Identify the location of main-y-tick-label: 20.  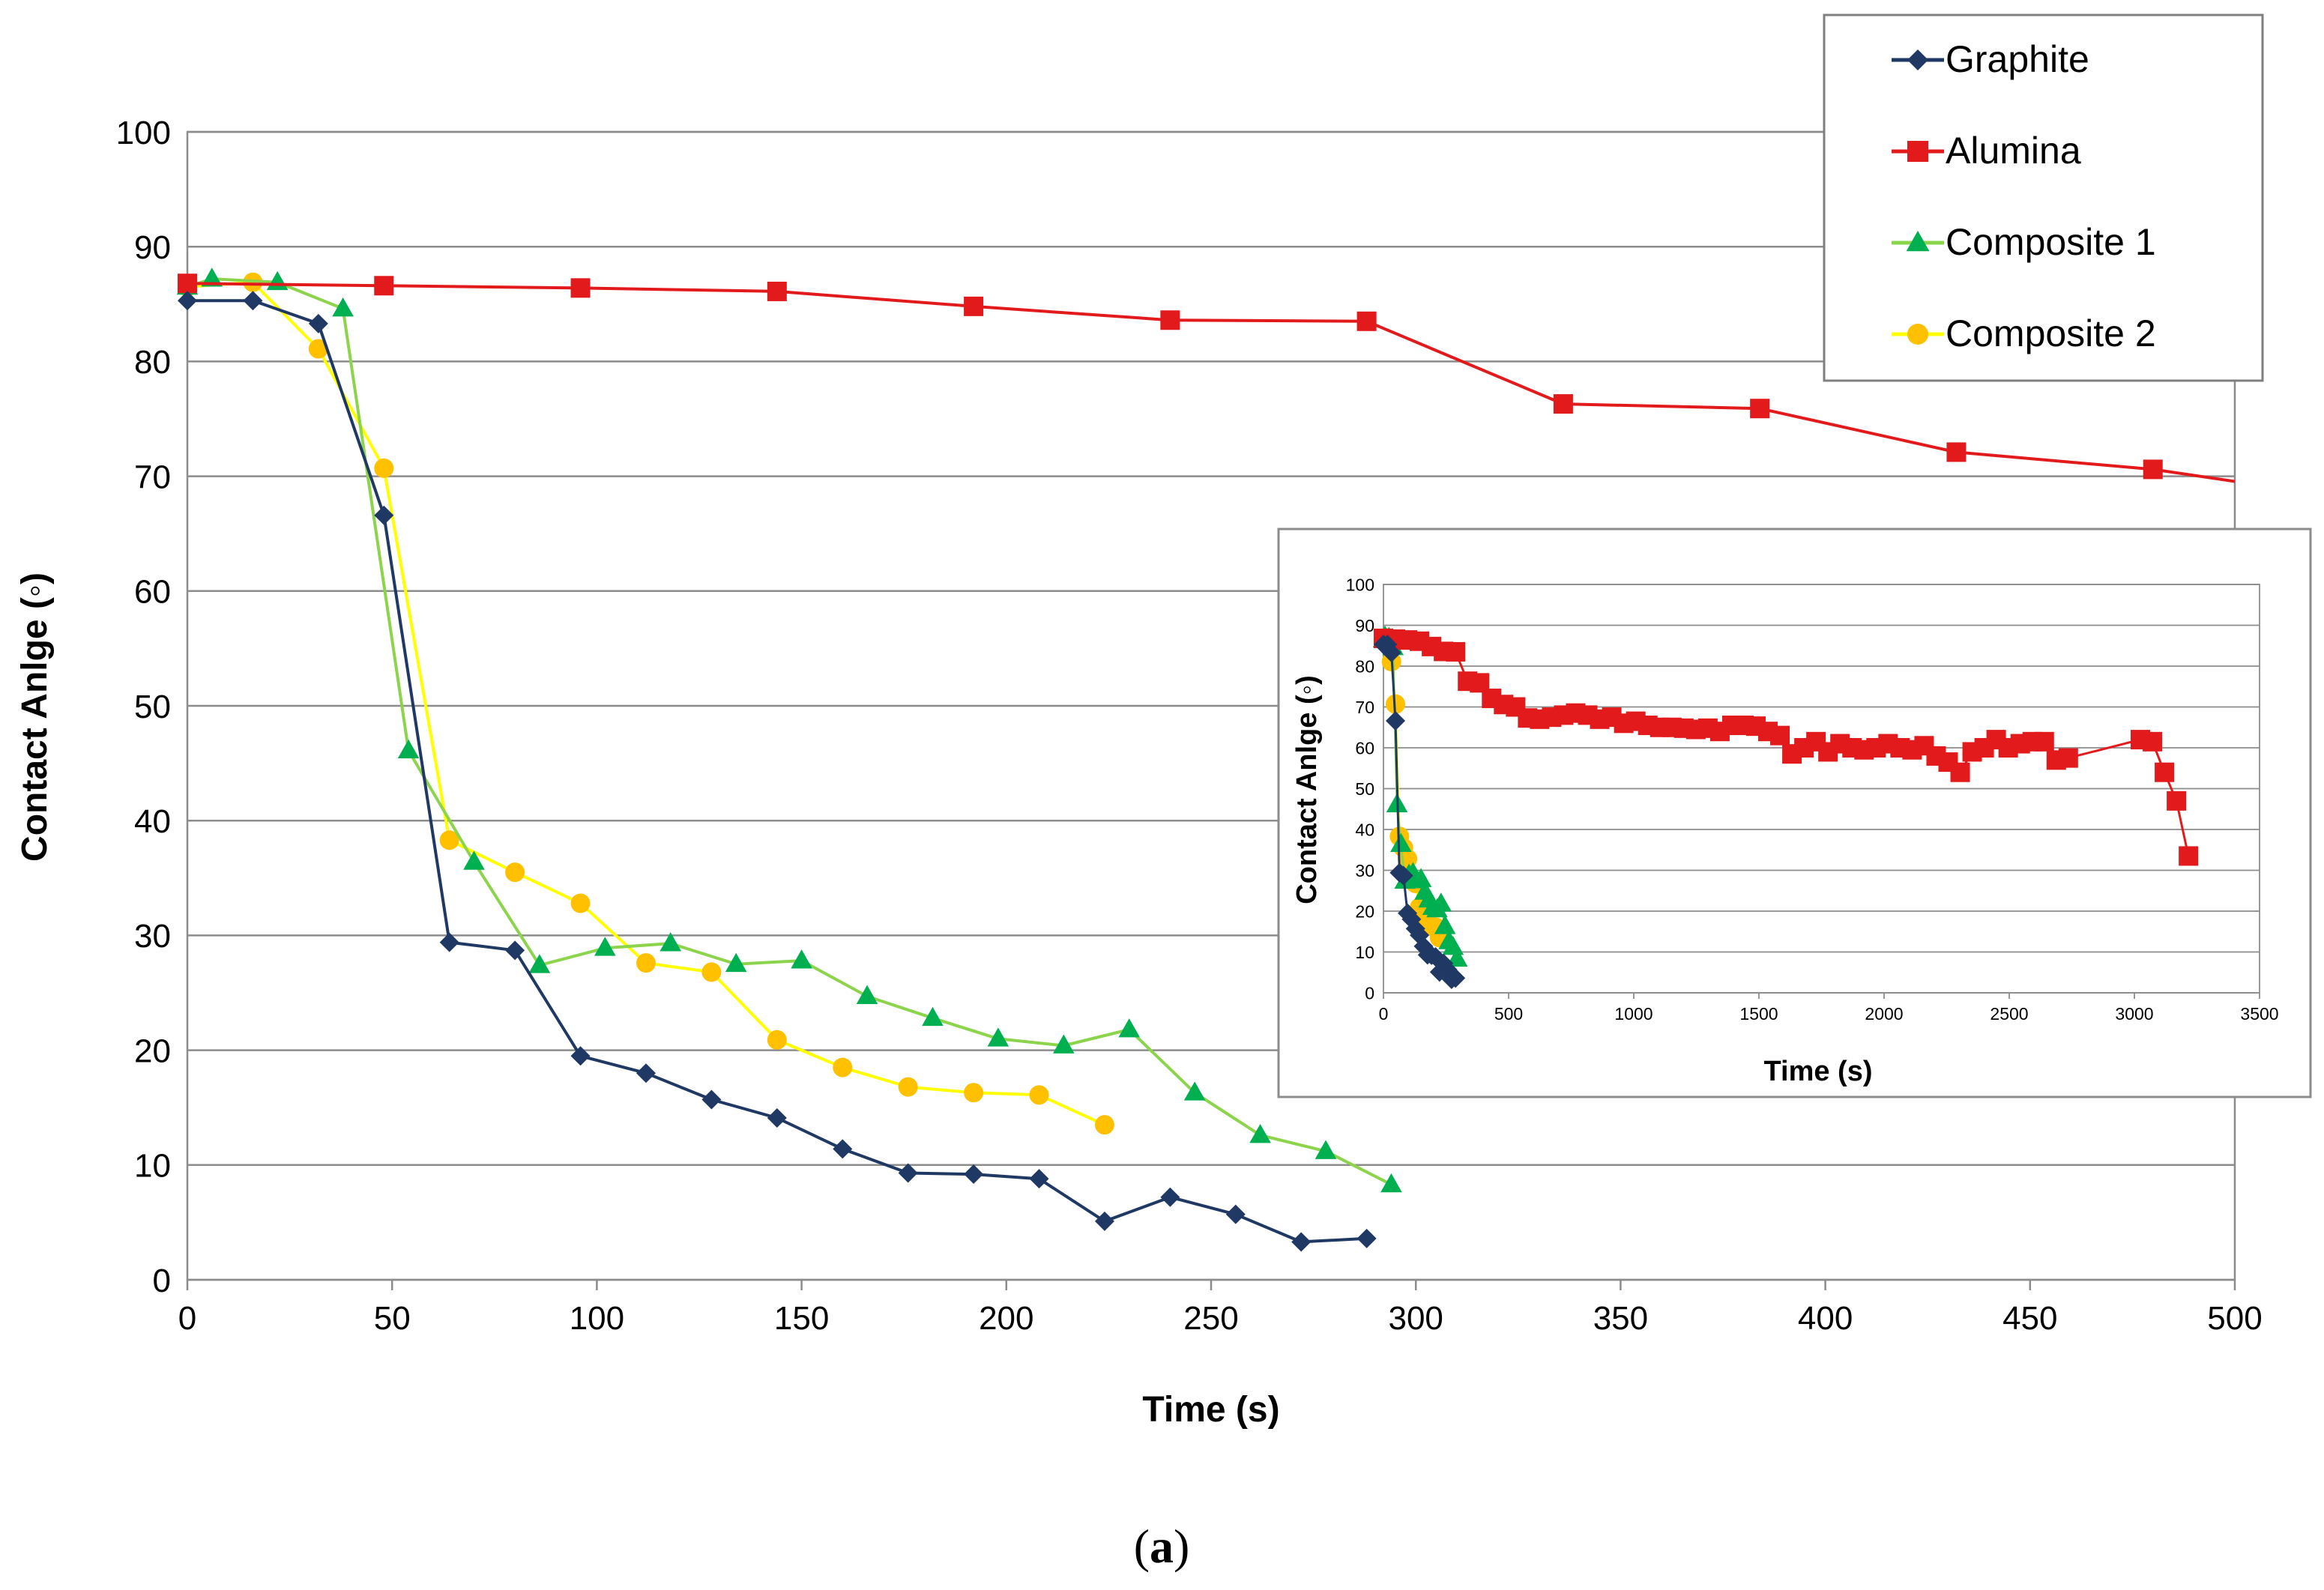
(152, 1051).